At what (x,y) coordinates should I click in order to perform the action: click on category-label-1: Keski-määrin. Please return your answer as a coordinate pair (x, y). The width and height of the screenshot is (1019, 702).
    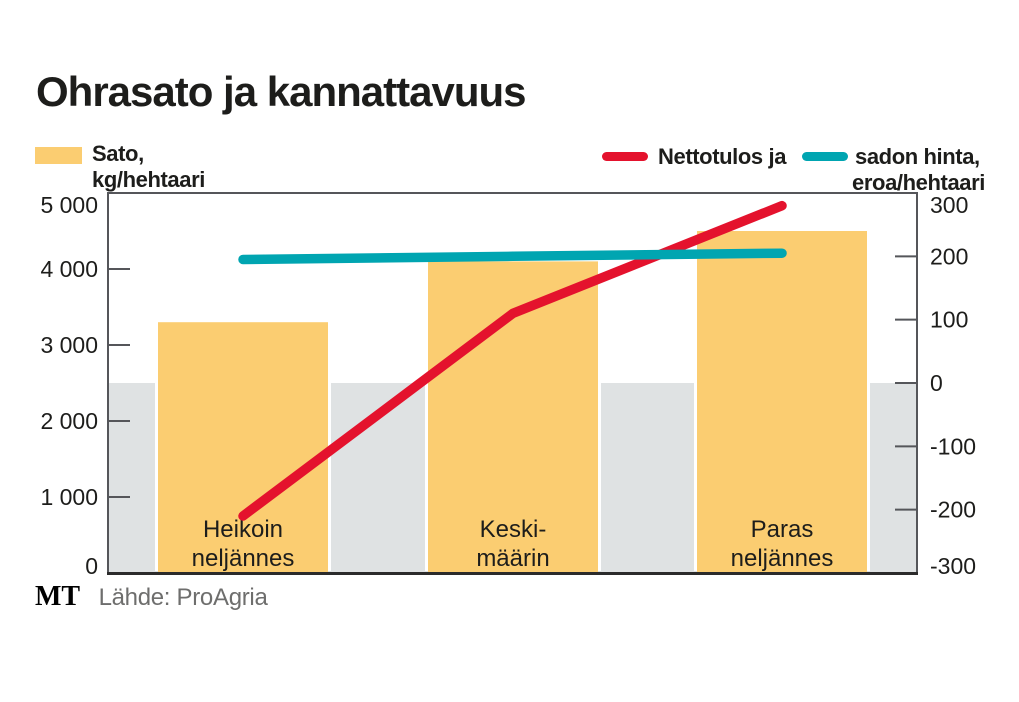
    Looking at the image, I should click on (512, 544).